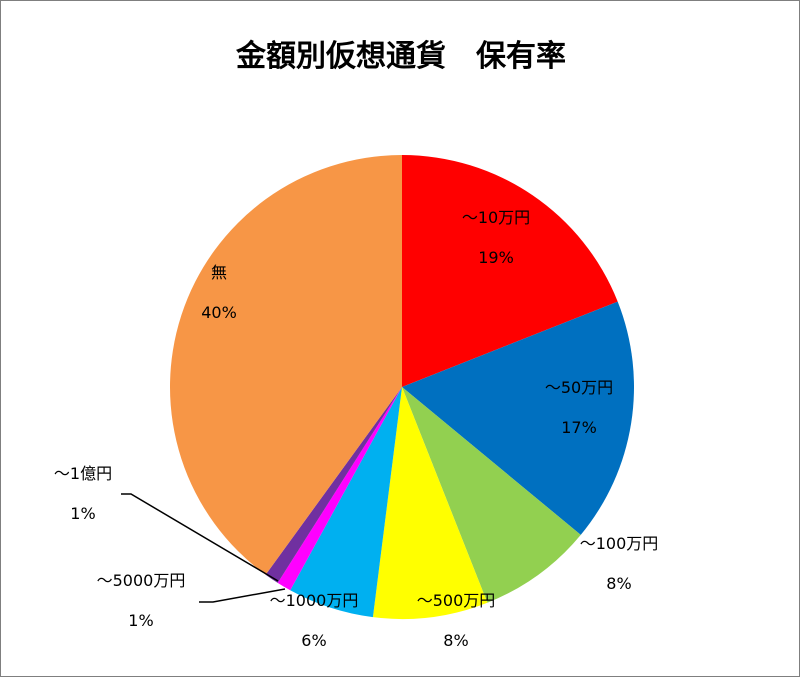 The image size is (800, 678). What do you see at coordinates (141, 580) in the screenshot?
I see `slice-label: ～5000万円` at bounding box center [141, 580].